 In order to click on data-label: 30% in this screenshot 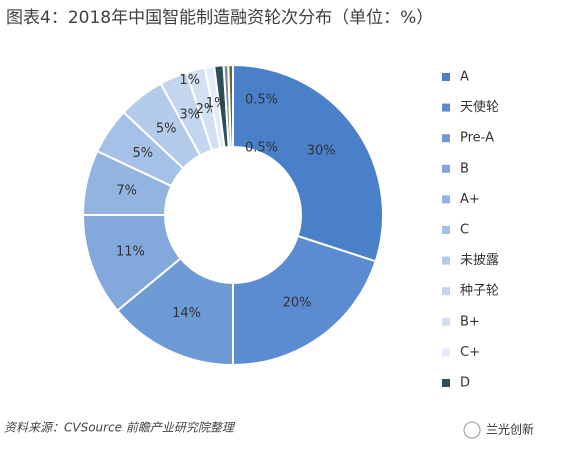, I will do `click(321, 150)`.